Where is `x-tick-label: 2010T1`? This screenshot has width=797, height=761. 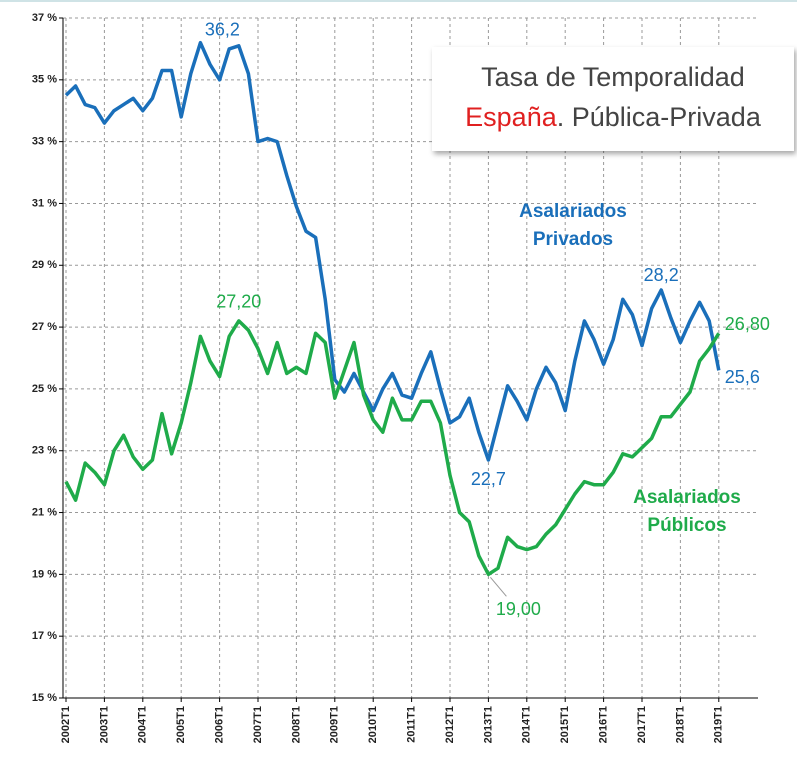 x-tick-label: 2010T1 is located at coordinates (373, 724).